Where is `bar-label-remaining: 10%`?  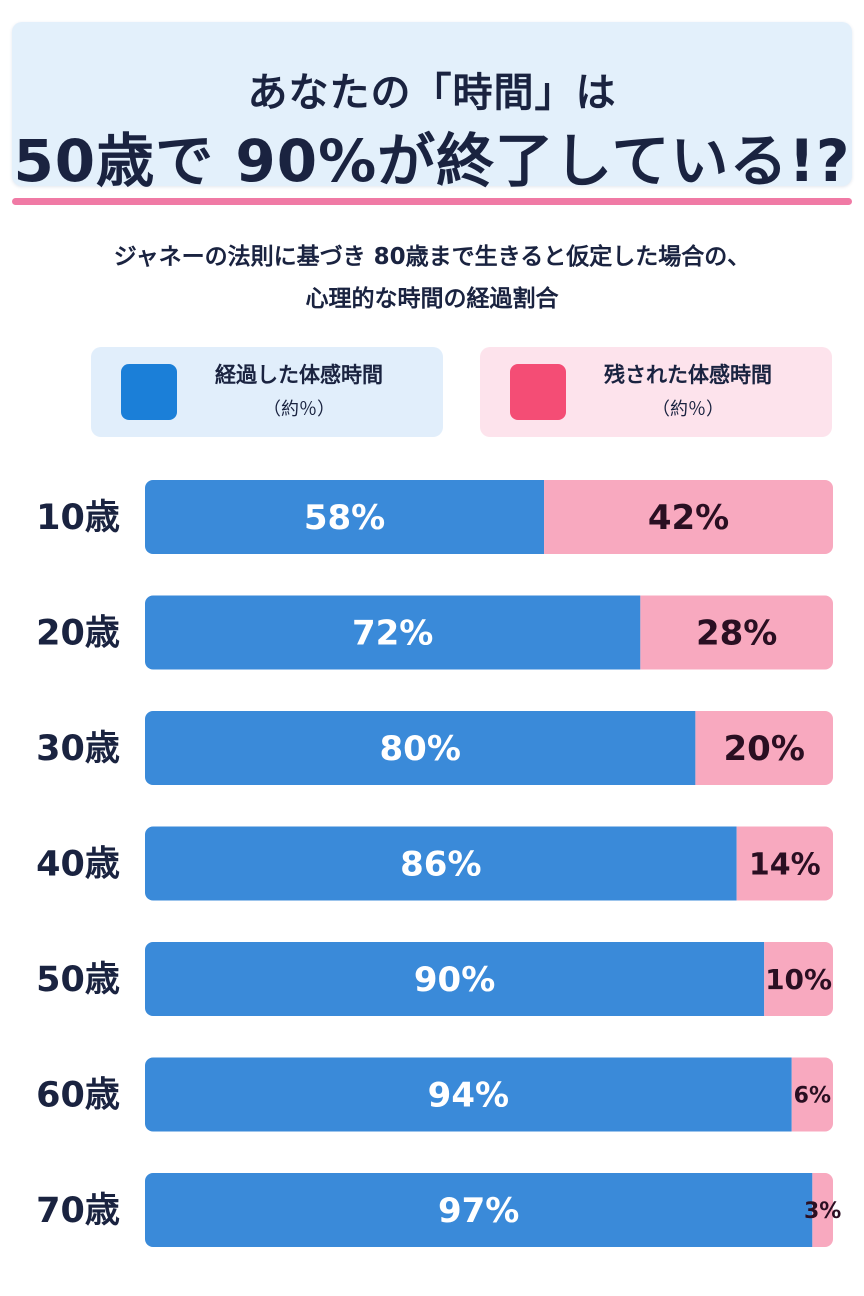 bar-label-remaining: 10% is located at coordinates (798, 979).